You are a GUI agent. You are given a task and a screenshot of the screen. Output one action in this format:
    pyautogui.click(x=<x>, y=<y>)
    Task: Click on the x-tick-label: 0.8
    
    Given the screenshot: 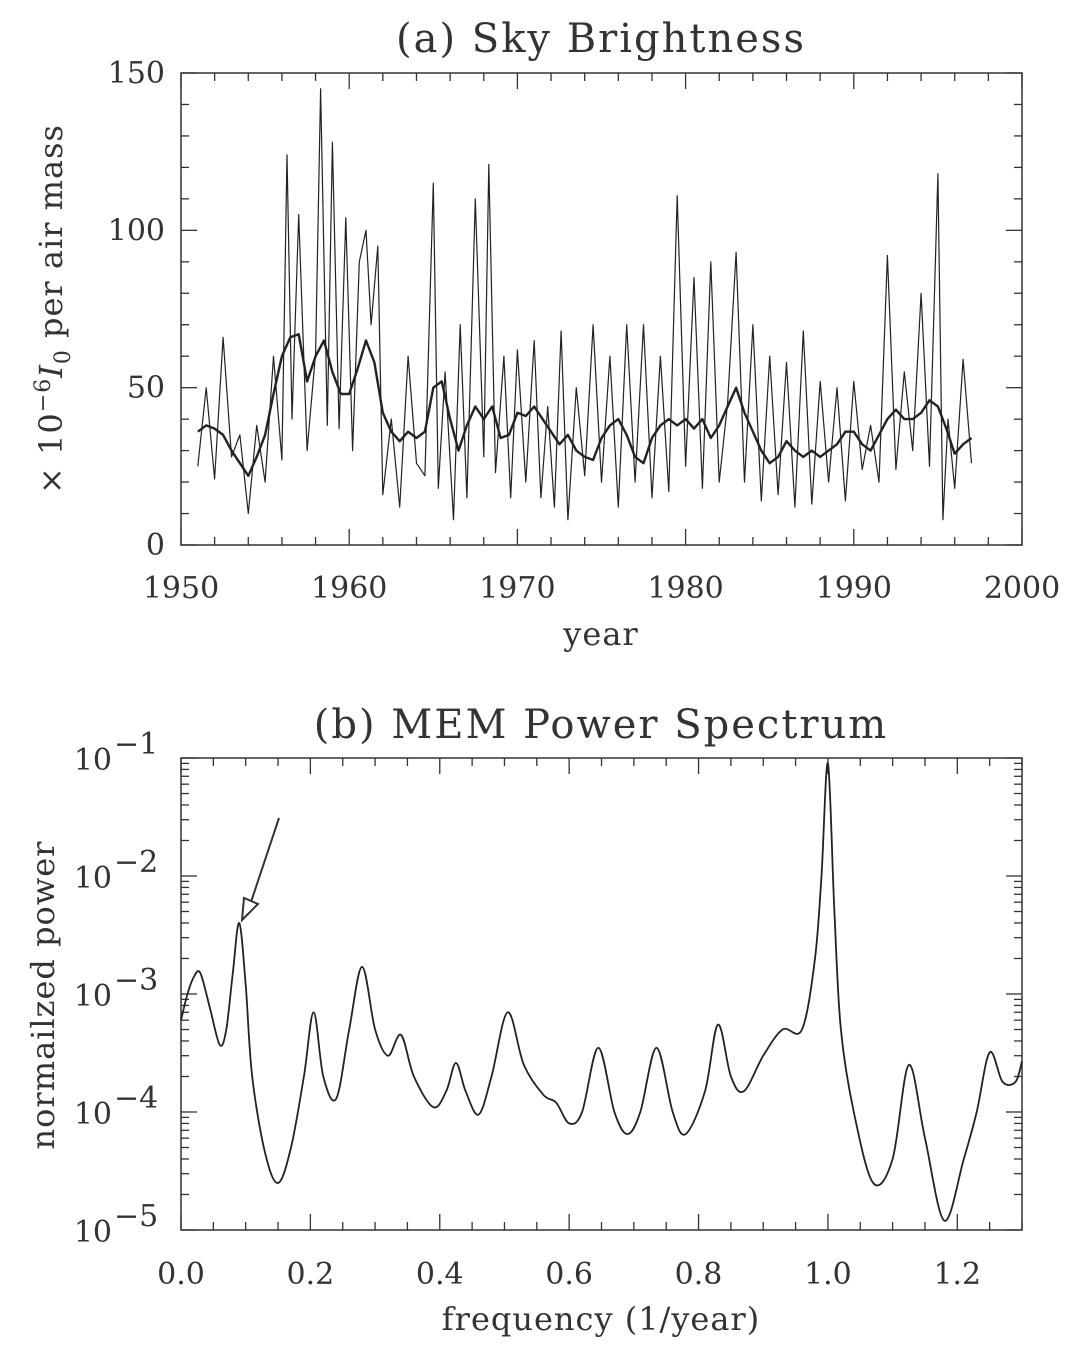 What is the action you would take?
    pyautogui.click(x=699, y=1274)
    